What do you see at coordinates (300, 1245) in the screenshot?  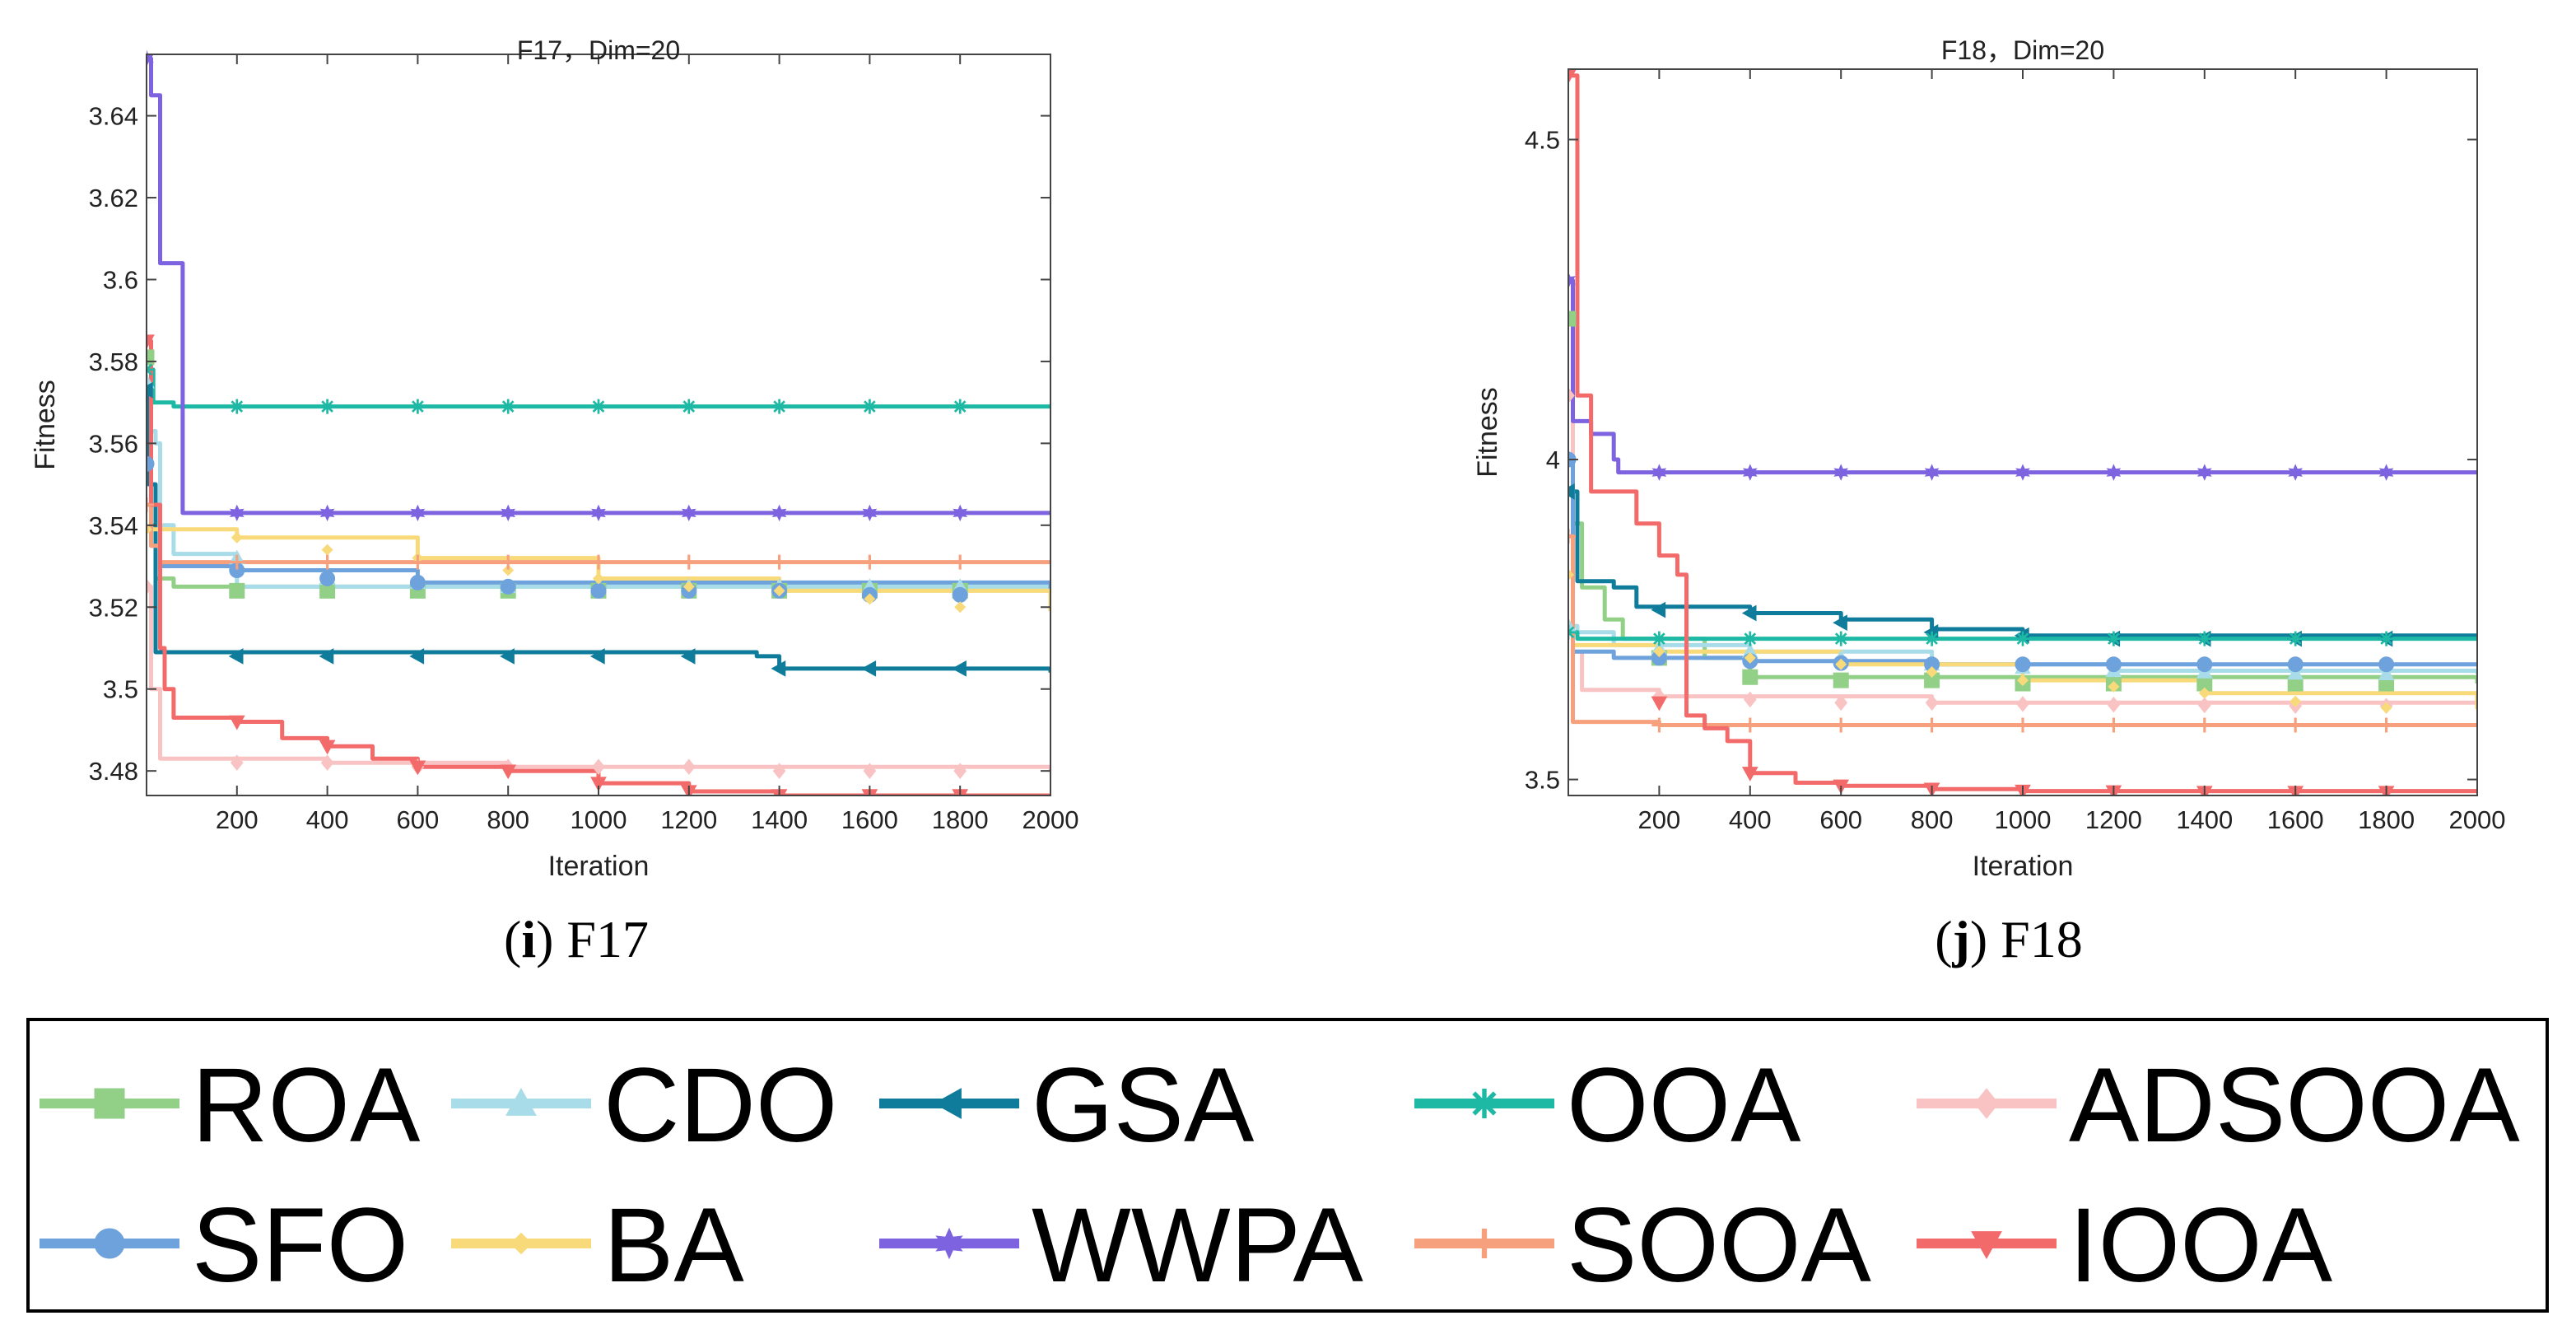 I see `legend-label: SFO` at bounding box center [300, 1245].